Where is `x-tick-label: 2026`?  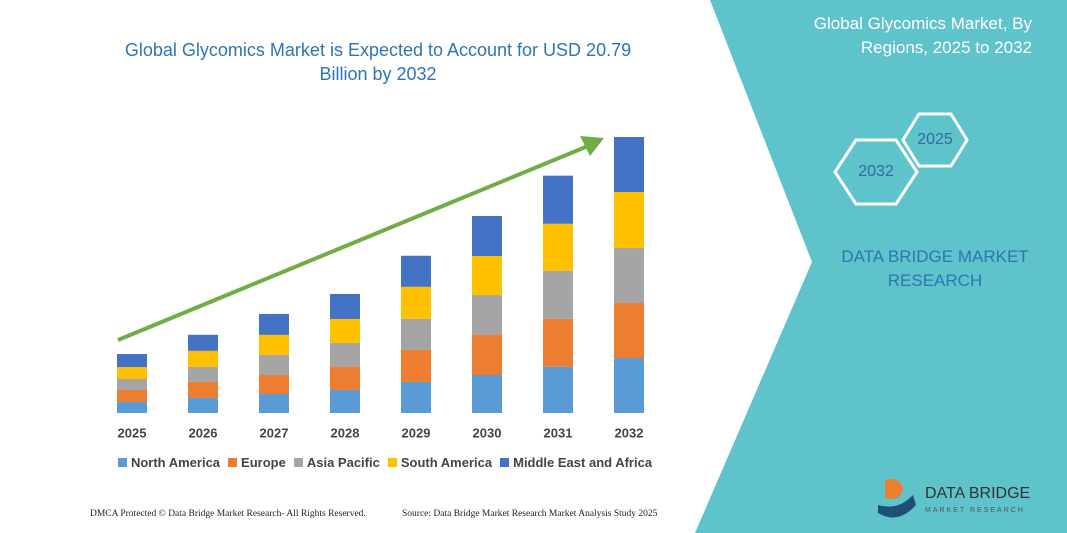 x-tick-label: 2026 is located at coordinates (203, 432).